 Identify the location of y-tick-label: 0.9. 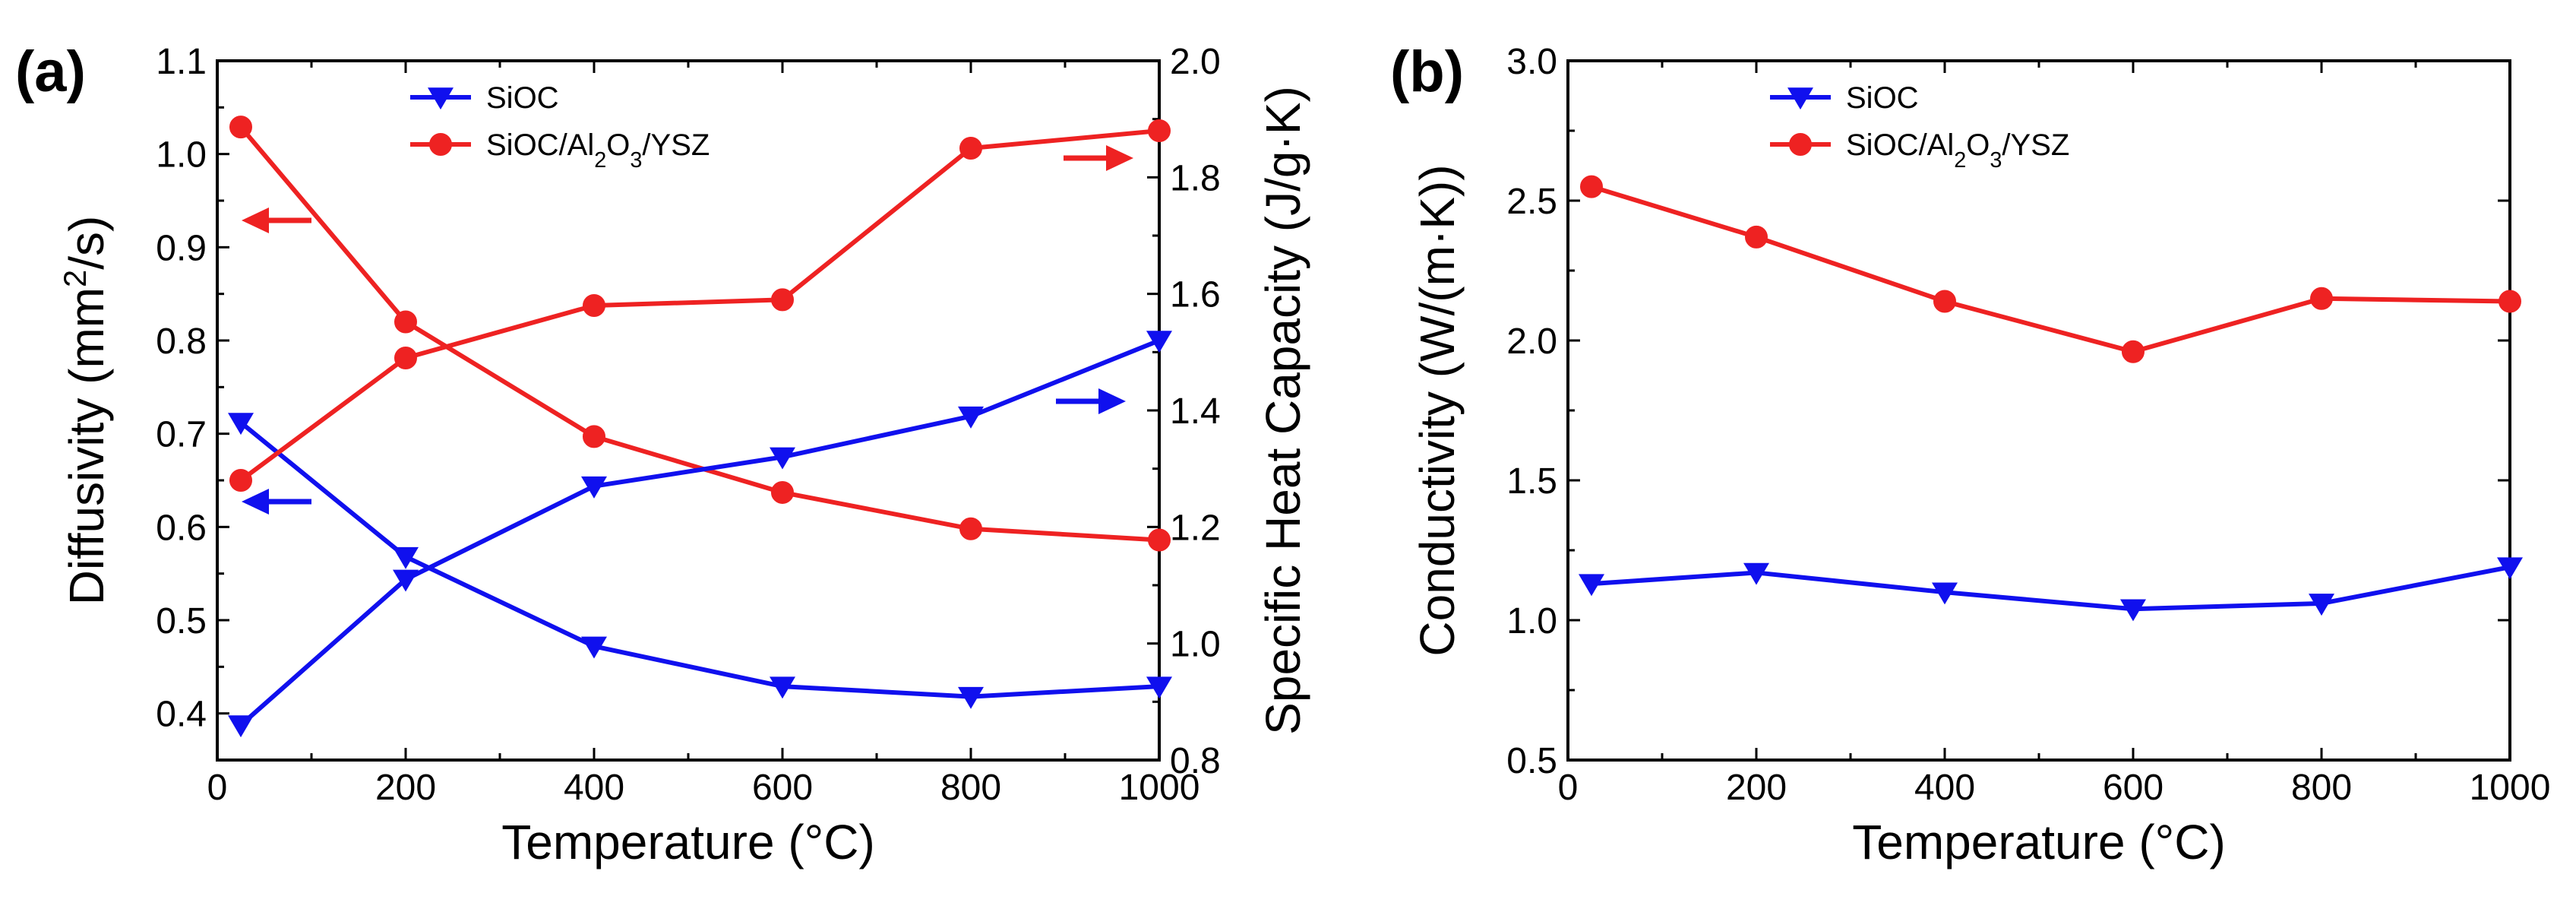
(181, 248).